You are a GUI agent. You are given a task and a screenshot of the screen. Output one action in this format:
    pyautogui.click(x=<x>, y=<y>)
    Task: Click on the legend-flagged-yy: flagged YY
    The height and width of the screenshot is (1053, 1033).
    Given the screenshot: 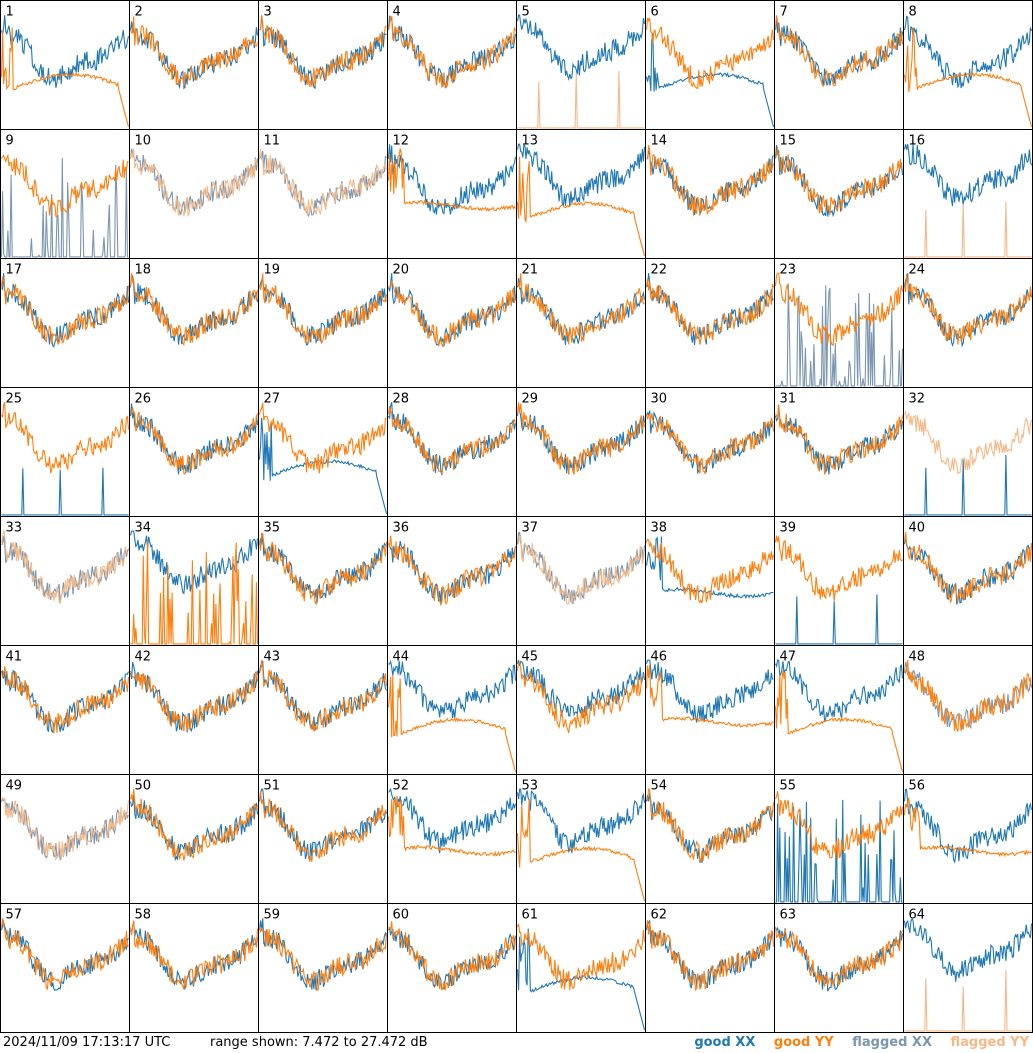 What is the action you would take?
    pyautogui.click(x=990, y=1042)
    